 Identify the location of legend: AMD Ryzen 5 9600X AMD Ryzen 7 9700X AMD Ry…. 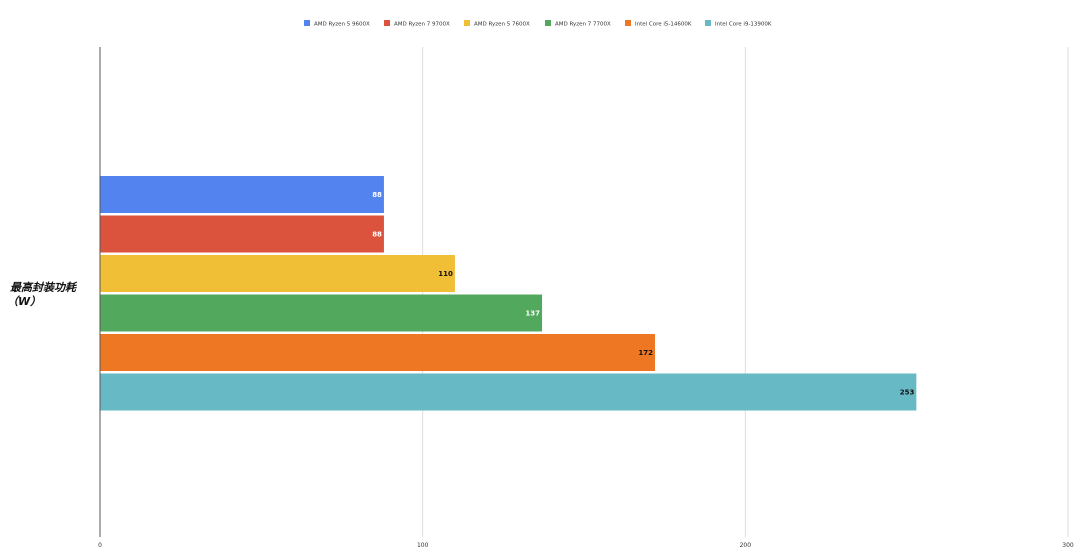
(538, 24).